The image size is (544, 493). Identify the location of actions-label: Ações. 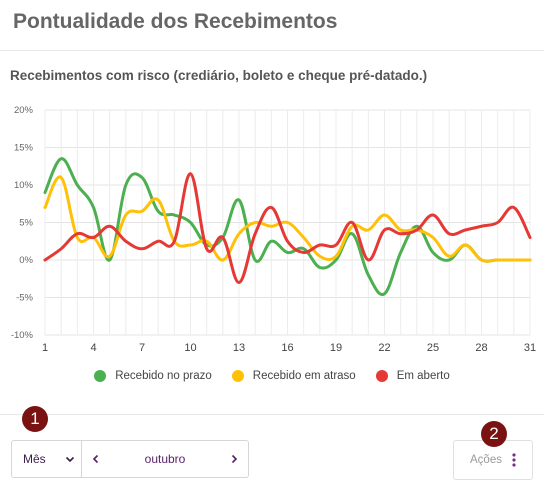
(486, 460).